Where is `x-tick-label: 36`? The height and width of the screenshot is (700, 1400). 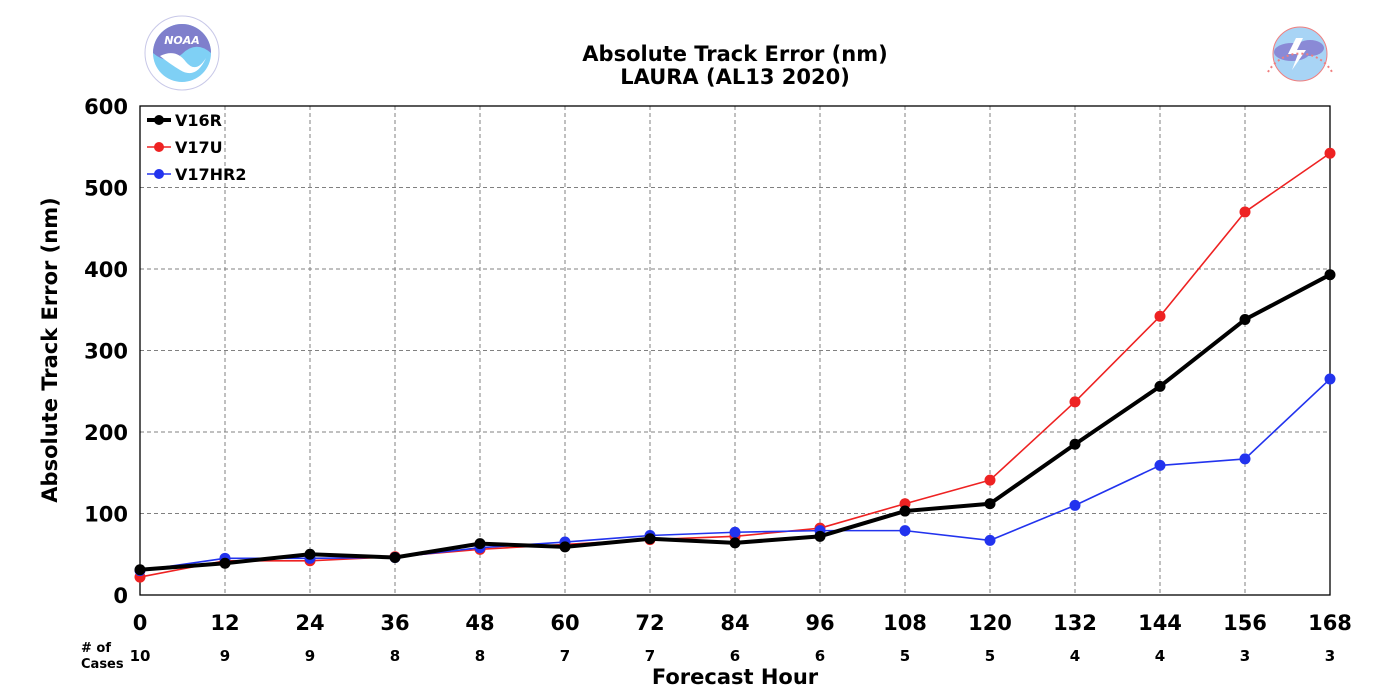
x-tick-label: 36 is located at coordinates (394, 623).